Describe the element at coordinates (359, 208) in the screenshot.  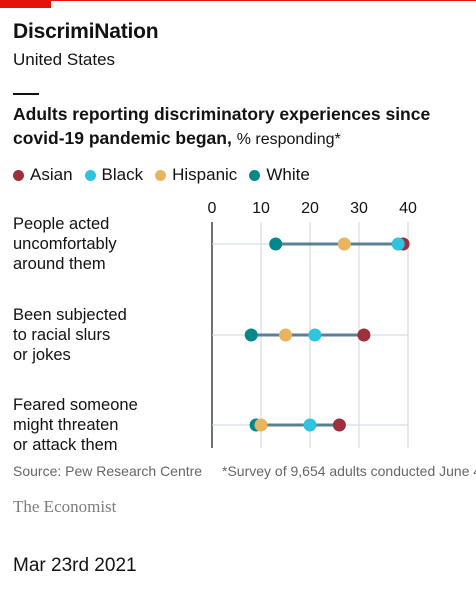
I see `x-tick-label: 30` at that location.